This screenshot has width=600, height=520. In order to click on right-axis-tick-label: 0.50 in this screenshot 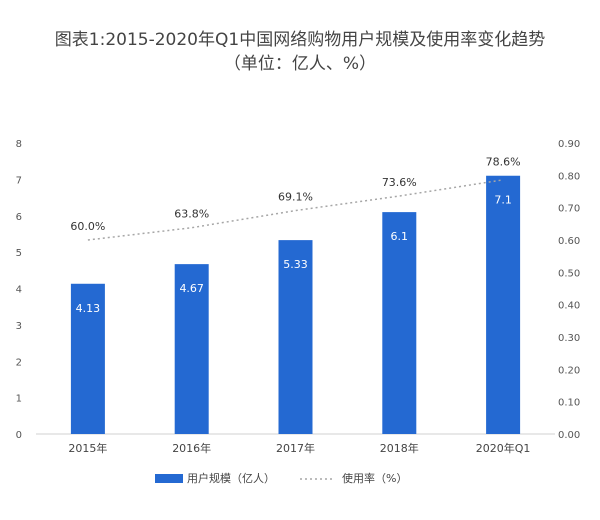, I will do `click(569, 273)`.